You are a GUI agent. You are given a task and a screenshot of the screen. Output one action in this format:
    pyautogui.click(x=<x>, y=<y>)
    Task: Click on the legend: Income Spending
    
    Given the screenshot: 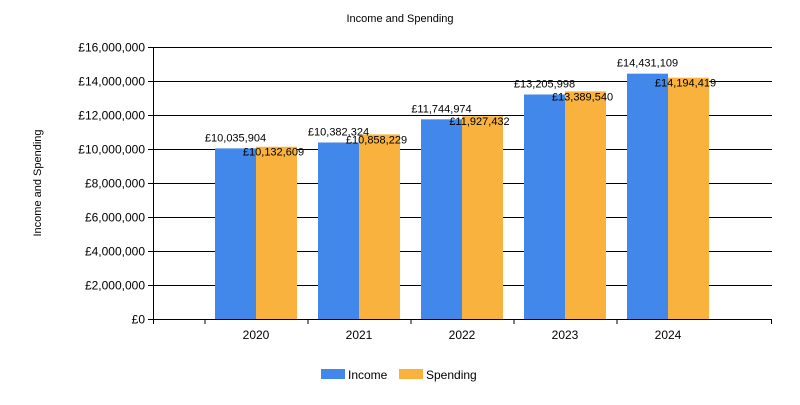 What is the action you would take?
    pyautogui.click(x=399, y=375)
    